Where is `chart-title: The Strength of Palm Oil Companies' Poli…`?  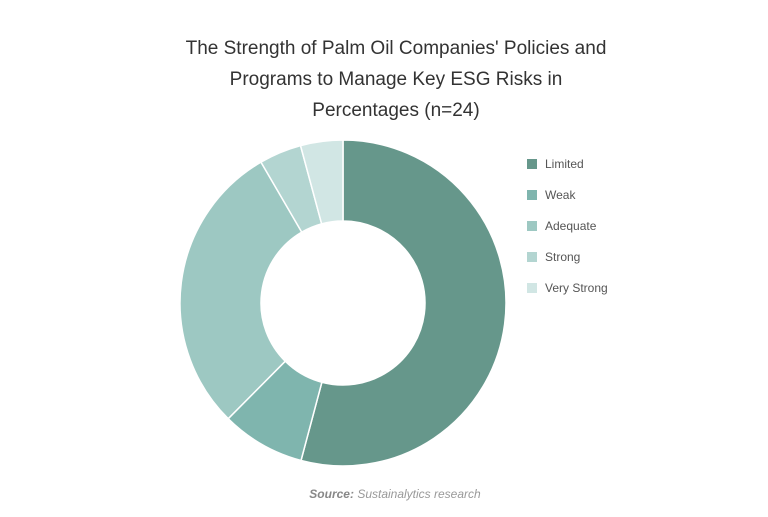 chart-title: The Strength of Palm Oil Companies' Poli… is located at coordinates (396, 79).